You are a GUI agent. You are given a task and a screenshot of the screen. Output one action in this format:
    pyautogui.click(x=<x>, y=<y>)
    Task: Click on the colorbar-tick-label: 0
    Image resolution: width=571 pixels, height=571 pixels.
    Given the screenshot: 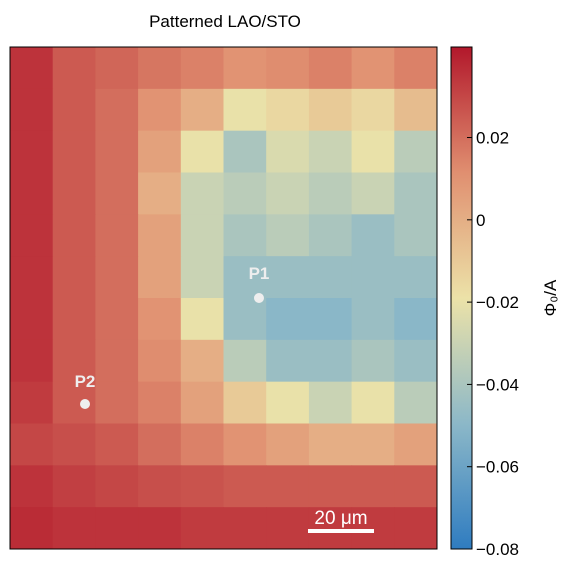 What is the action you would take?
    pyautogui.click(x=480, y=220)
    